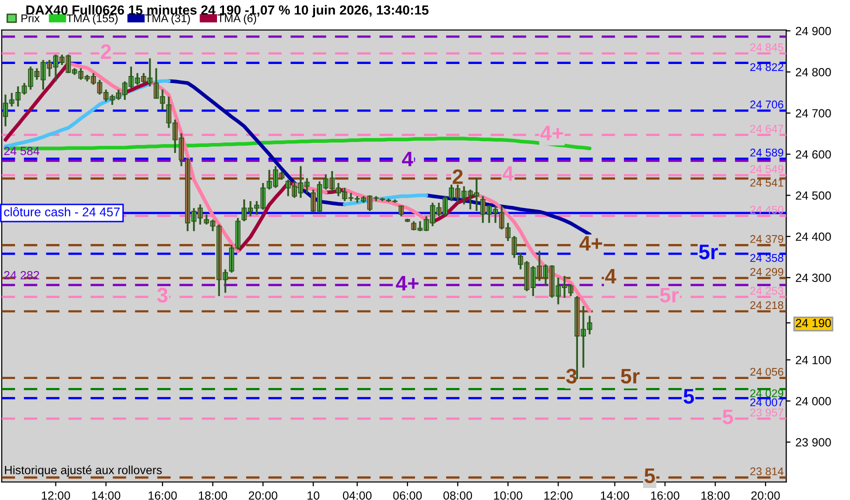 The width and height of the screenshot is (850, 500). What do you see at coordinates (62, 211) in the screenshot?
I see `annotation: clôture cash - 24 457` at bounding box center [62, 211].